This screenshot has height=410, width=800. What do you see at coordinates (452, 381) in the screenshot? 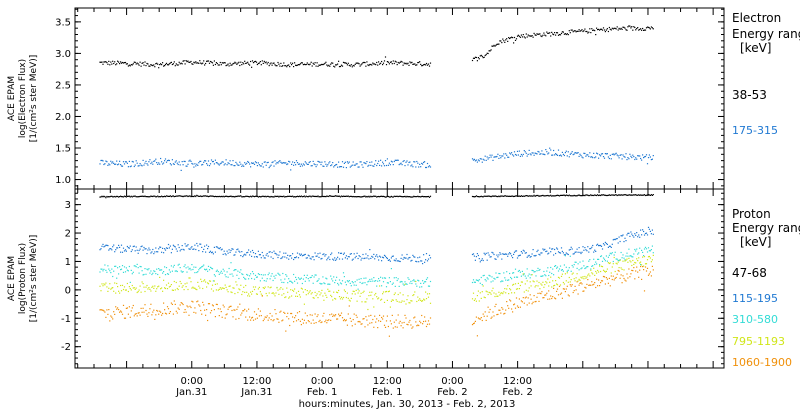
I see `x-tick-time: 0:00` at bounding box center [452, 381].